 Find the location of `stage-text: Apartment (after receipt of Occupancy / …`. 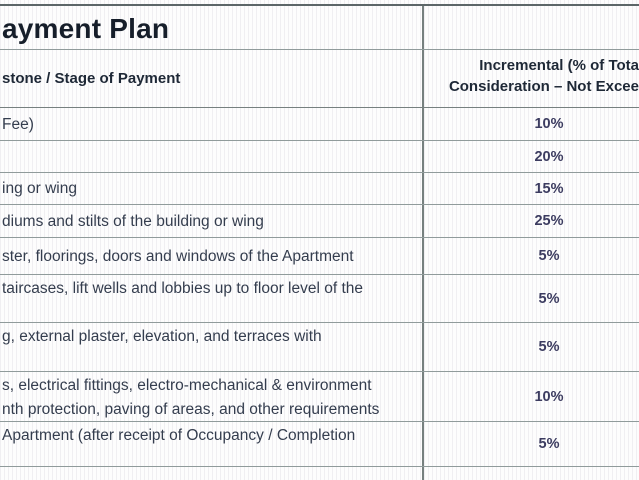

stage-text: Apartment (after receipt of Occupancy / … is located at coordinates (179, 435).